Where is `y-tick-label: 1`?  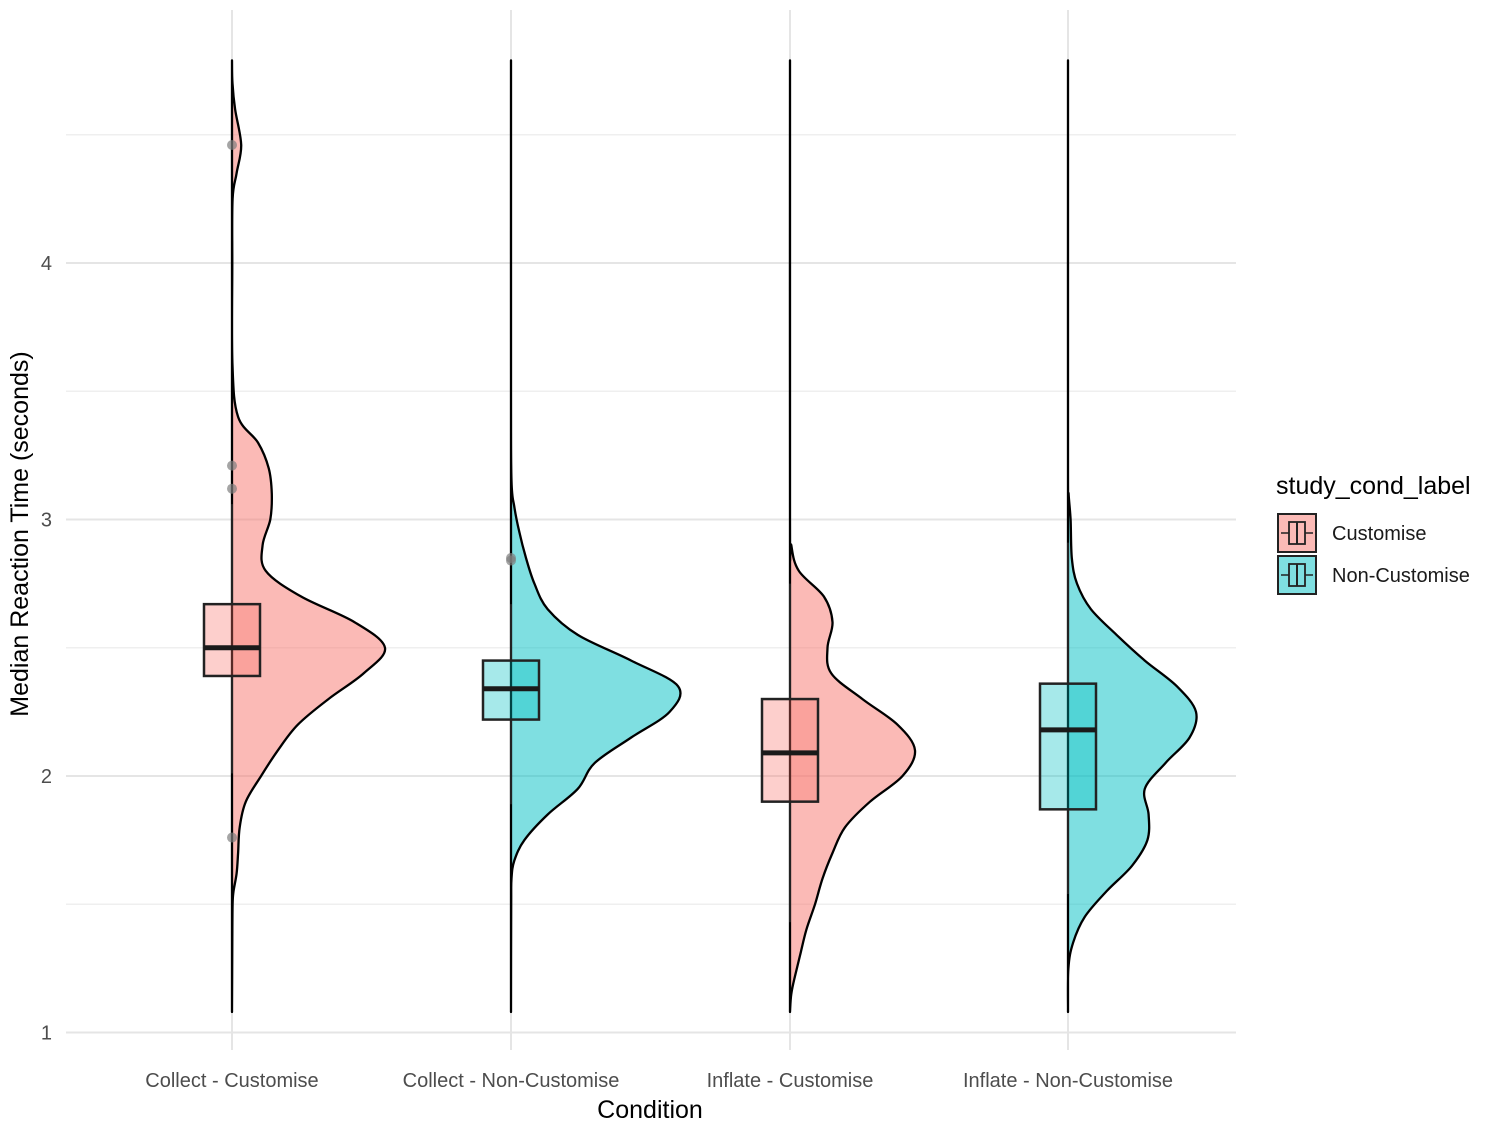 y-tick-label: 1 is located at coordinates (46, 1034).